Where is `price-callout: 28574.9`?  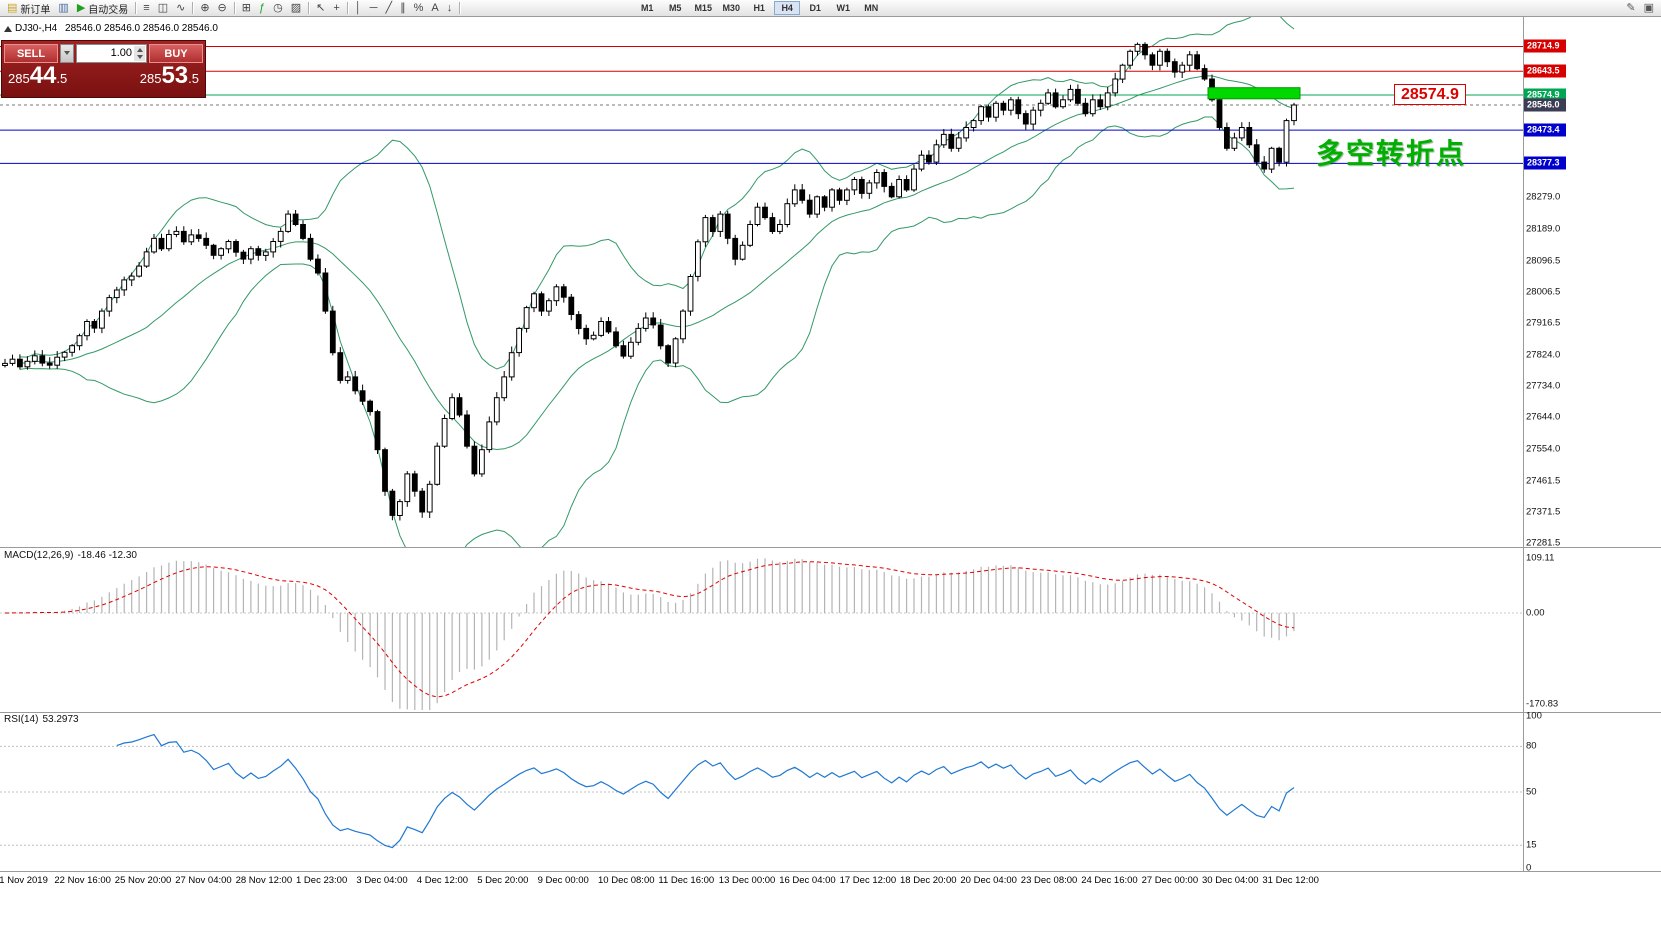
price-callout: 28574.9 is located at coordinates (1430, 94).